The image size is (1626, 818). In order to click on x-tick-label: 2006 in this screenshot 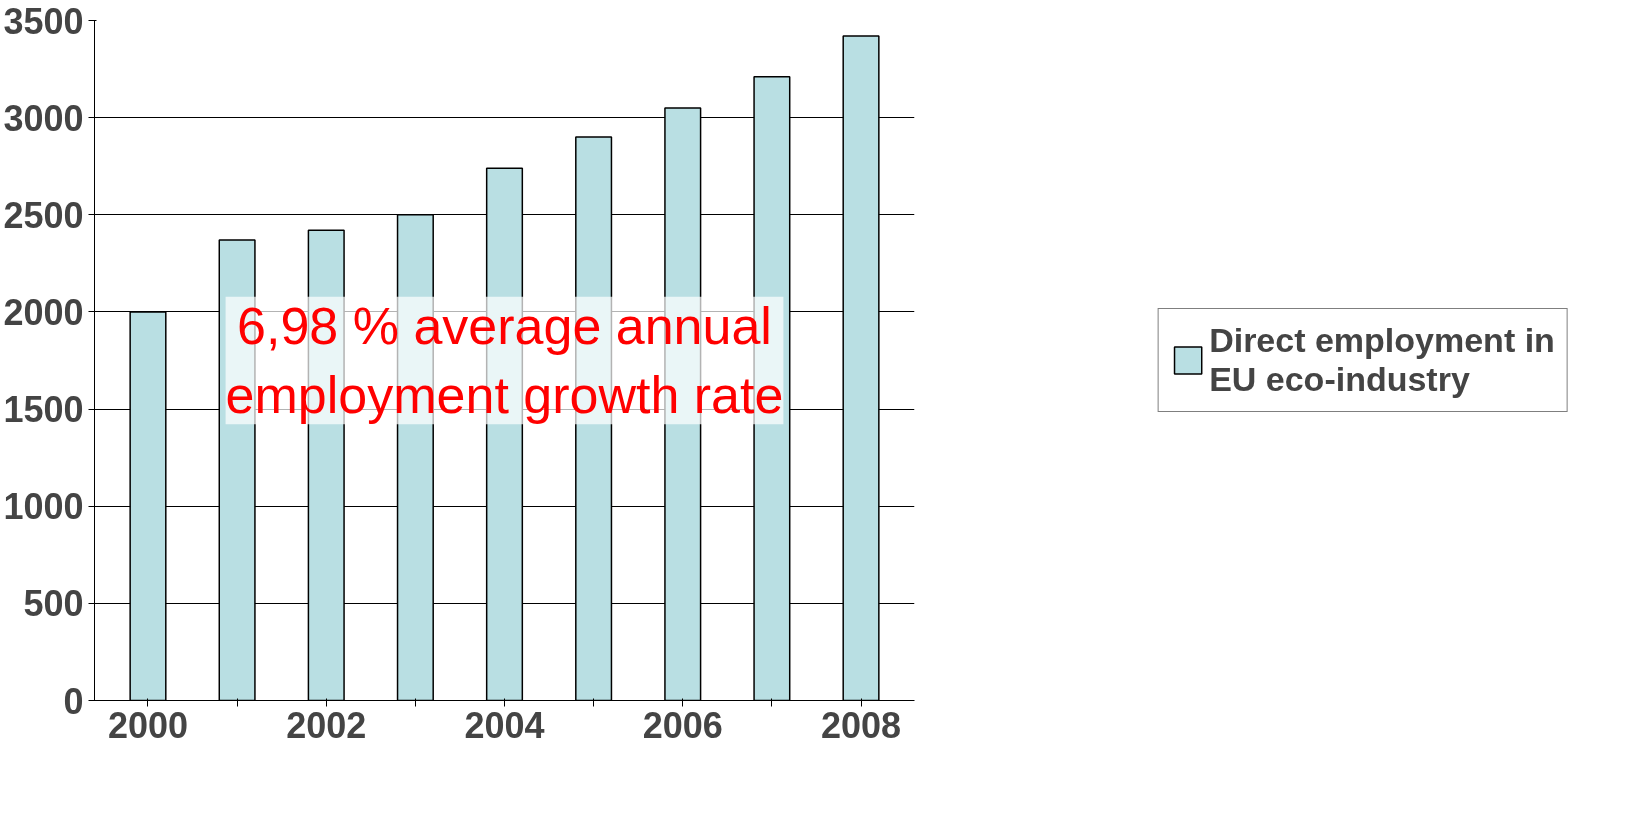, I will do `click(682, 725)`.